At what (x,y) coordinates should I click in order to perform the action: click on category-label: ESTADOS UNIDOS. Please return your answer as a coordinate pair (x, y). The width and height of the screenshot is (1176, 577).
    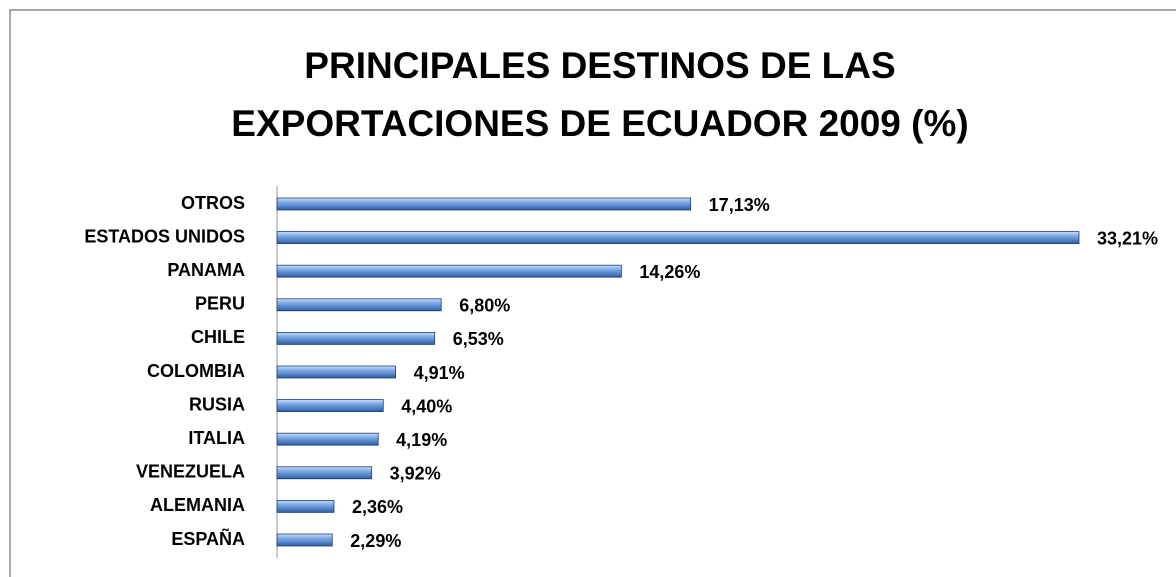
    Looking at the image, I should click on (164, 236).